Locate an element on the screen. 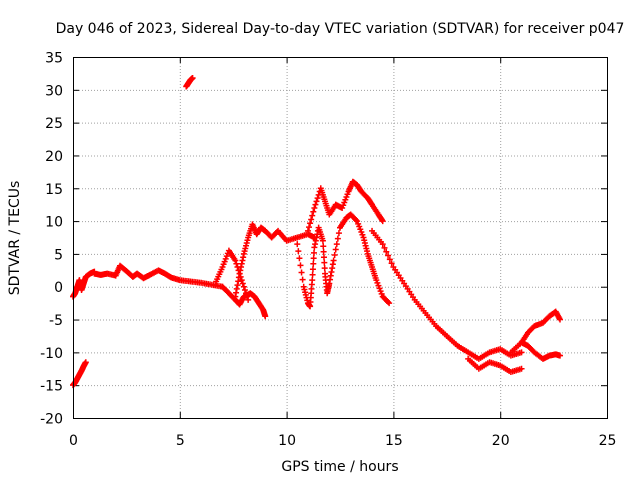 The image size is (640, 480). series-climb-8h is located at coordinates (275, 260).